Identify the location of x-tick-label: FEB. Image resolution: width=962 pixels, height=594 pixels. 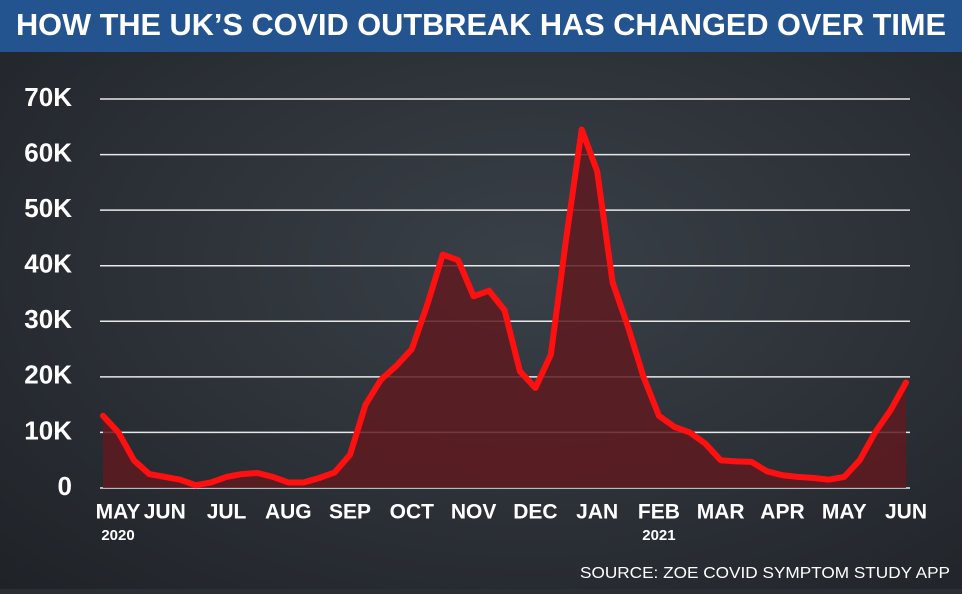
(659, 512).